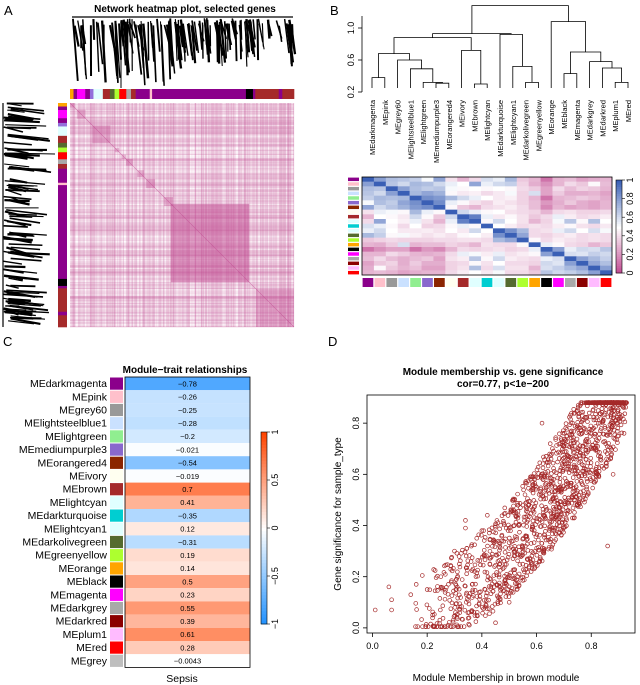 The image size is (640, 685). I want to click on module-trait-value: 0.28, so click(187, 647).